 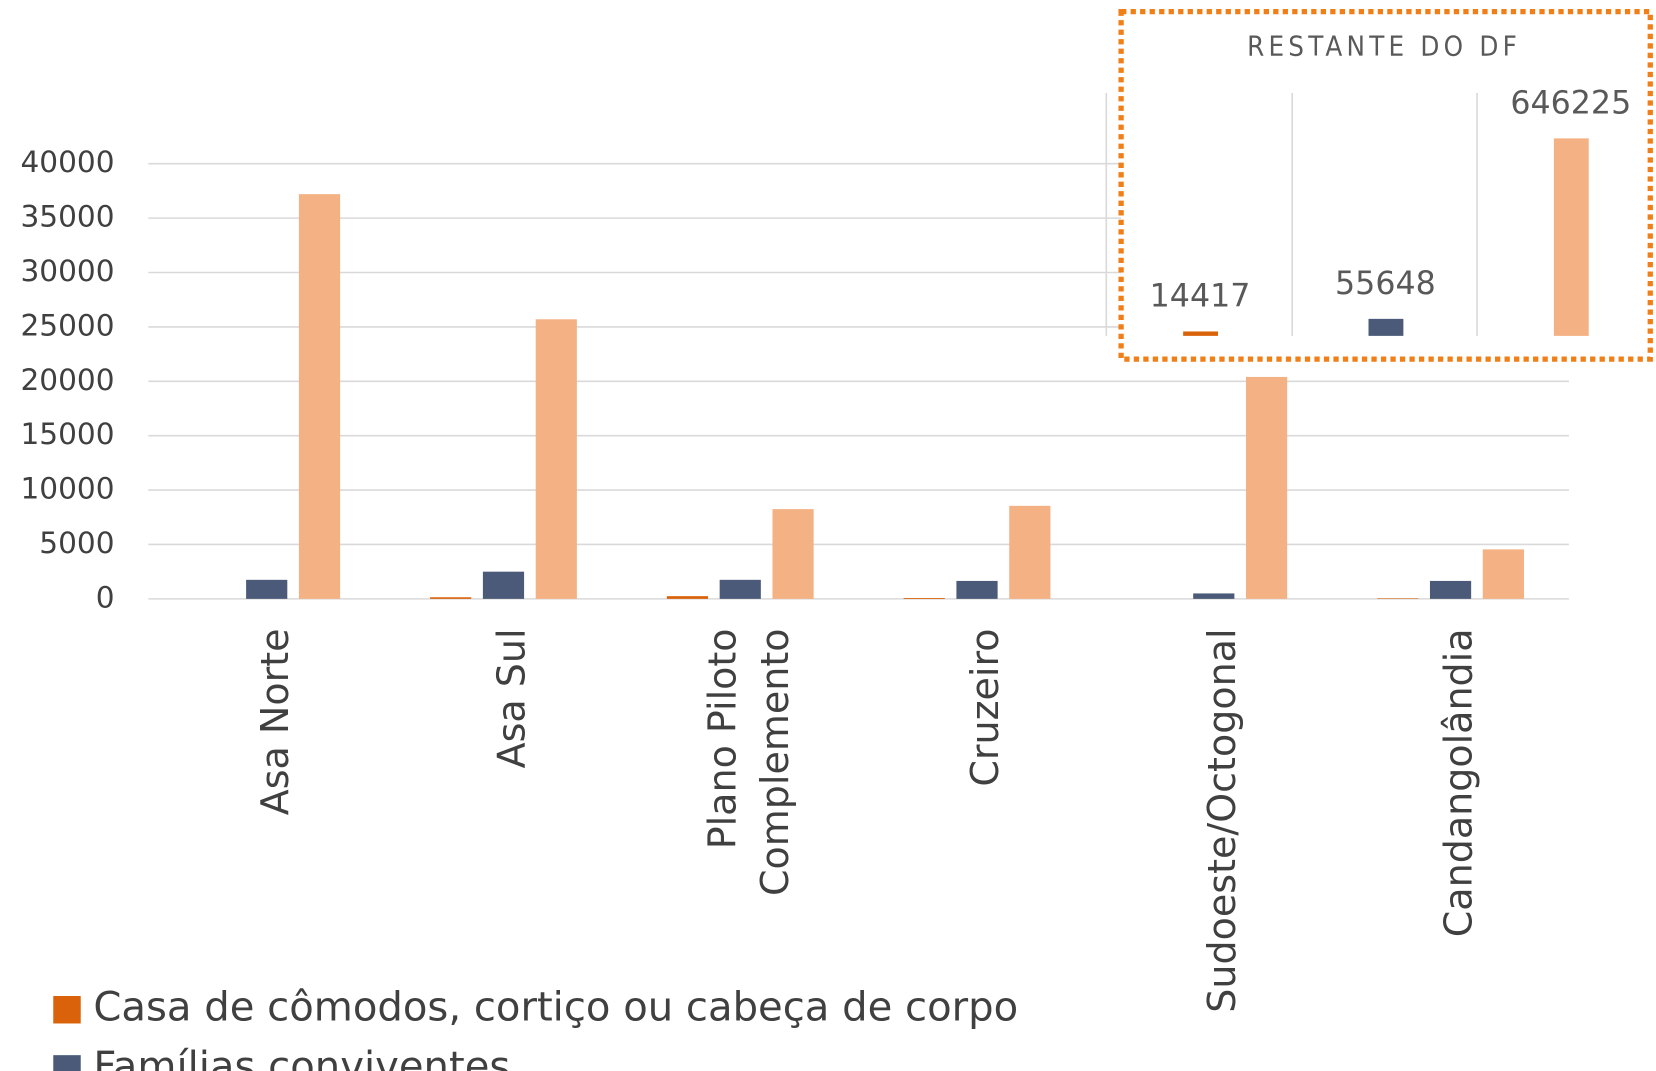 I want to click on y-tick-label: 20000, so click(x=67, y=380).